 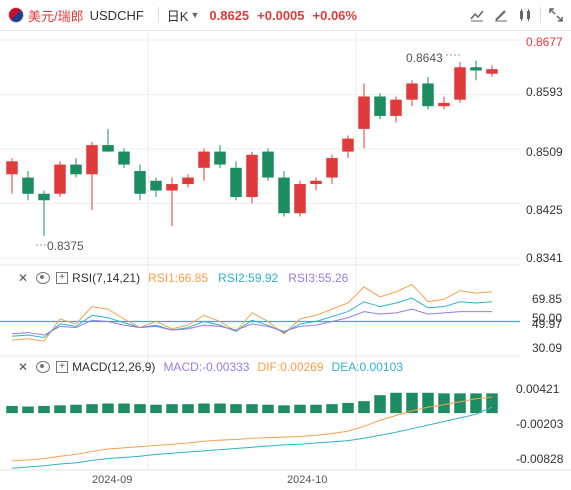 What do you see at coordinates (206, 367) in the screenshot?
I see `macd-value: MACD:-0.00333` at bounding box center [206, 367].